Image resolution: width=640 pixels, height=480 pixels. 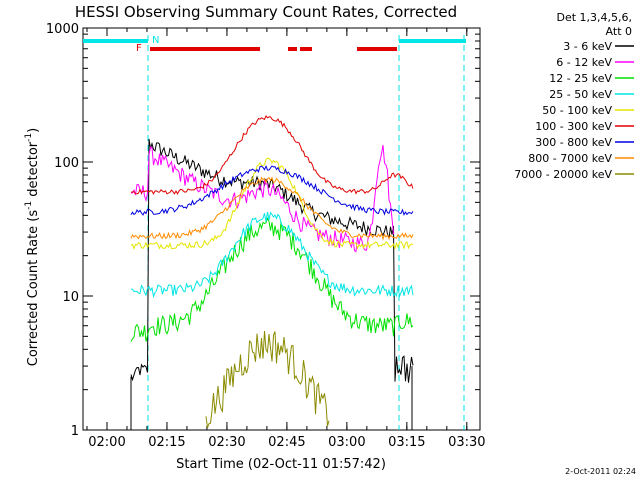 I want to click on legend-header-line-2: Att 0, so click(x=619, y=31).